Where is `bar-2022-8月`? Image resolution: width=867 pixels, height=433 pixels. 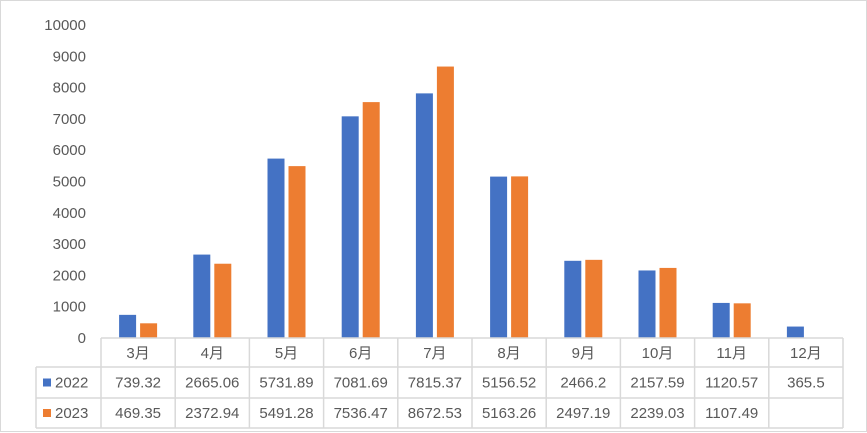
bar-2022-8月 is located at coordinates (499, 257).